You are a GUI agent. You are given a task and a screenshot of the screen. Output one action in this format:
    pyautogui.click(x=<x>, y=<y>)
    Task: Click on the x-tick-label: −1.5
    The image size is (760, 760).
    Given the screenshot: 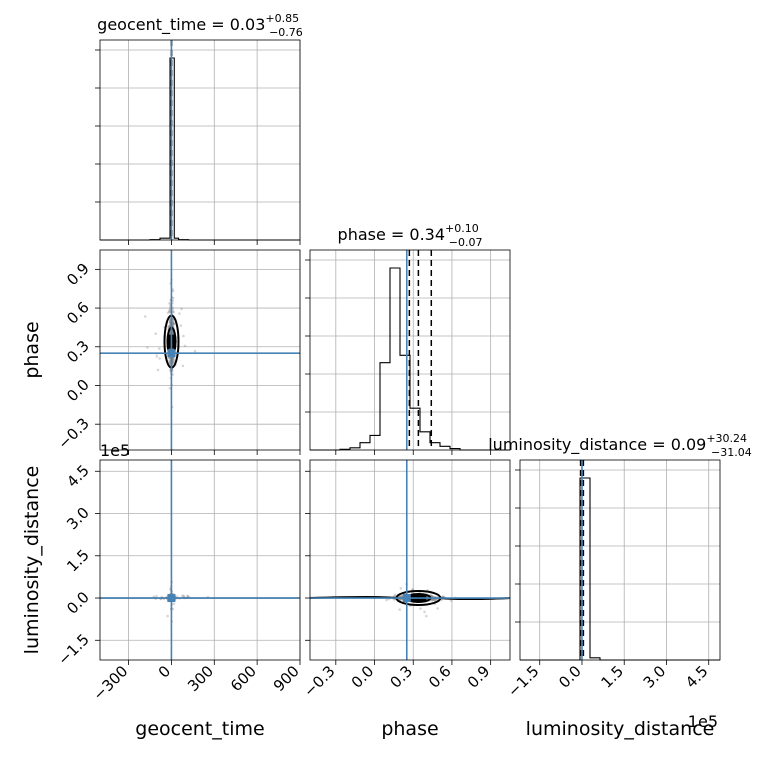 What is the action you would take?
    pyautogui.click(x=523, y=681)
    